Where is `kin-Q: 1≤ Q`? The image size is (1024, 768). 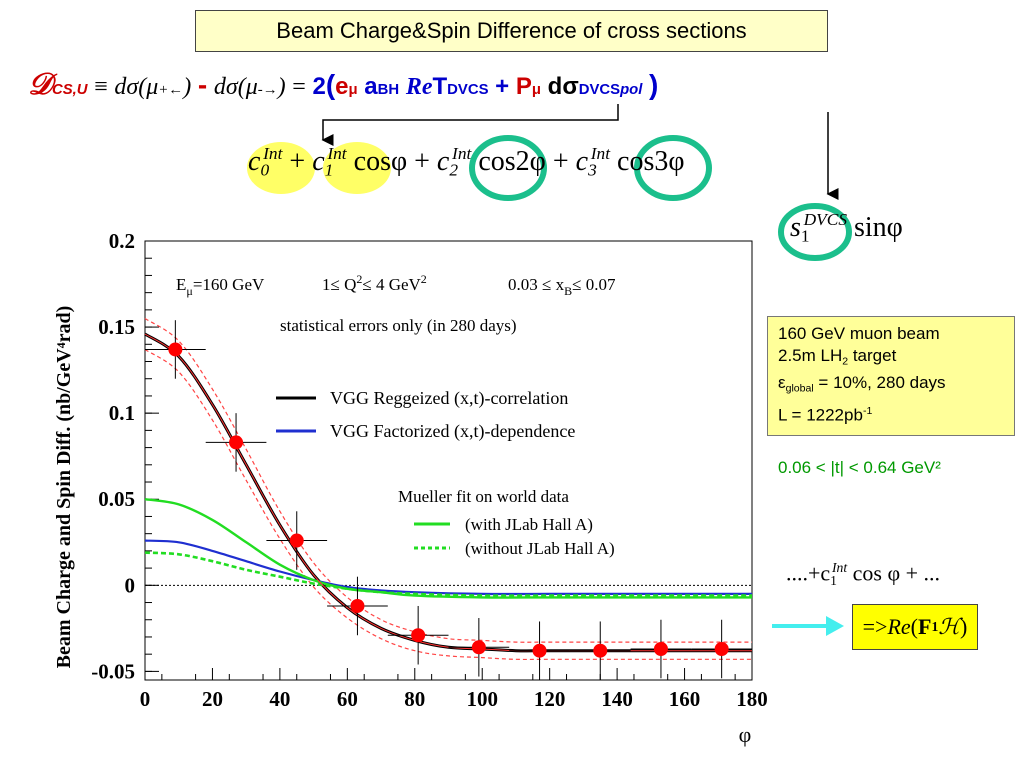
kin-Q: 1≤ Q is located at coordinates (339, 284).